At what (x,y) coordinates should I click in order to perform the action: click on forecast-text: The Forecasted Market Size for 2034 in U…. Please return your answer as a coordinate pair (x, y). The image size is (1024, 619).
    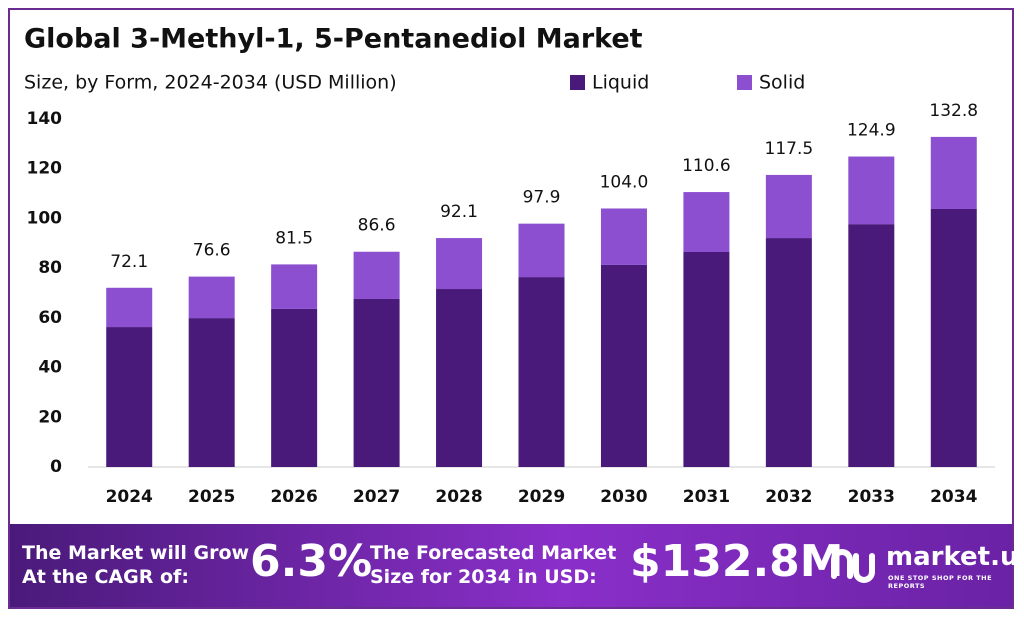
    Looking at the image, I should click on (493, 565).